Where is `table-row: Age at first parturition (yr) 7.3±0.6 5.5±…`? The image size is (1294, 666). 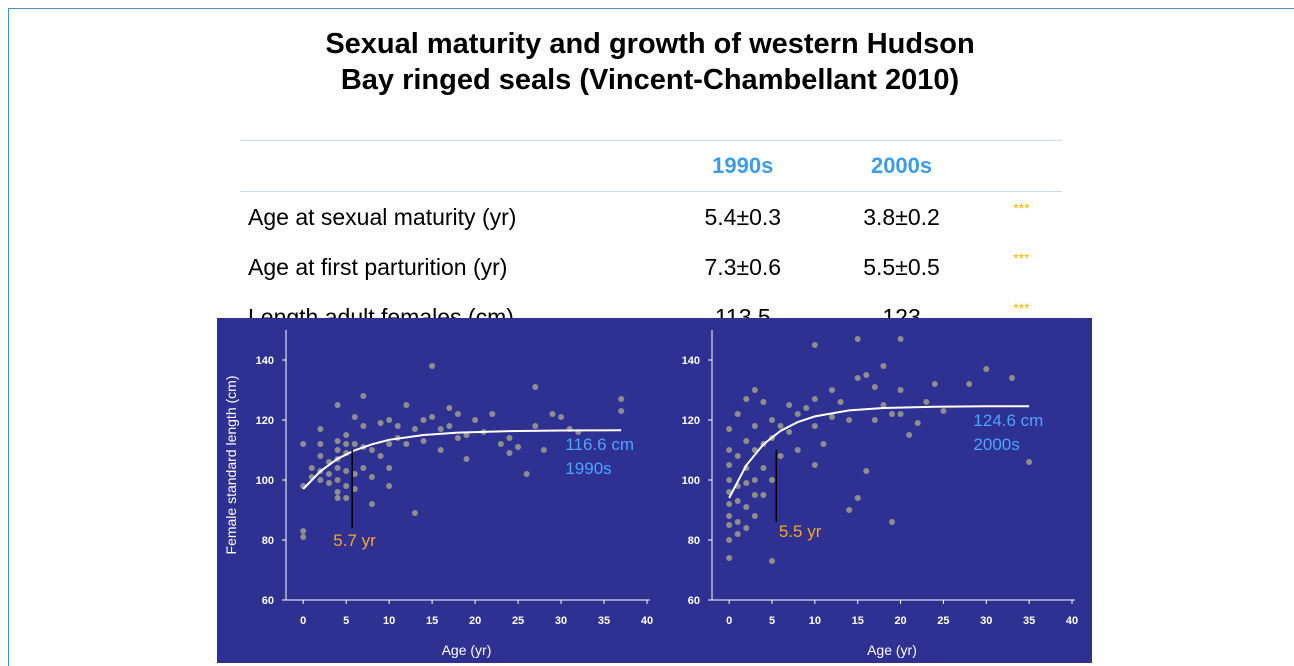
table-row: Age at first parturition (yr) 7.3±0.6 5.5±… is located at coordinates (651, 267).